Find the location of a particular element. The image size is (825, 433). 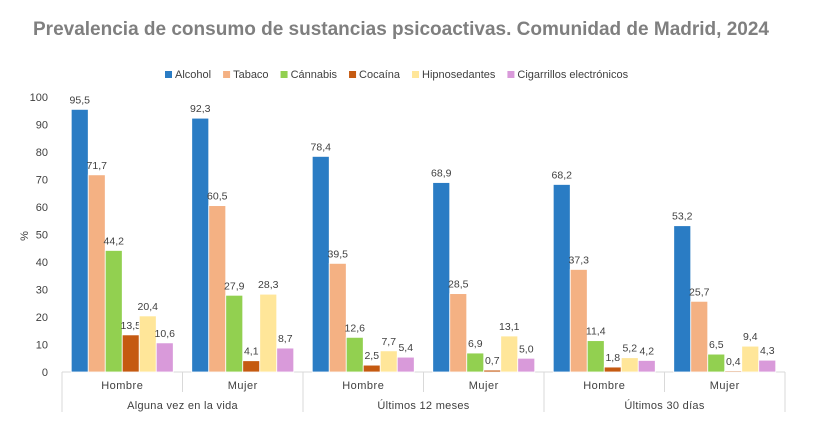

data-label: 0,4 is located at coordinates (733, 362).